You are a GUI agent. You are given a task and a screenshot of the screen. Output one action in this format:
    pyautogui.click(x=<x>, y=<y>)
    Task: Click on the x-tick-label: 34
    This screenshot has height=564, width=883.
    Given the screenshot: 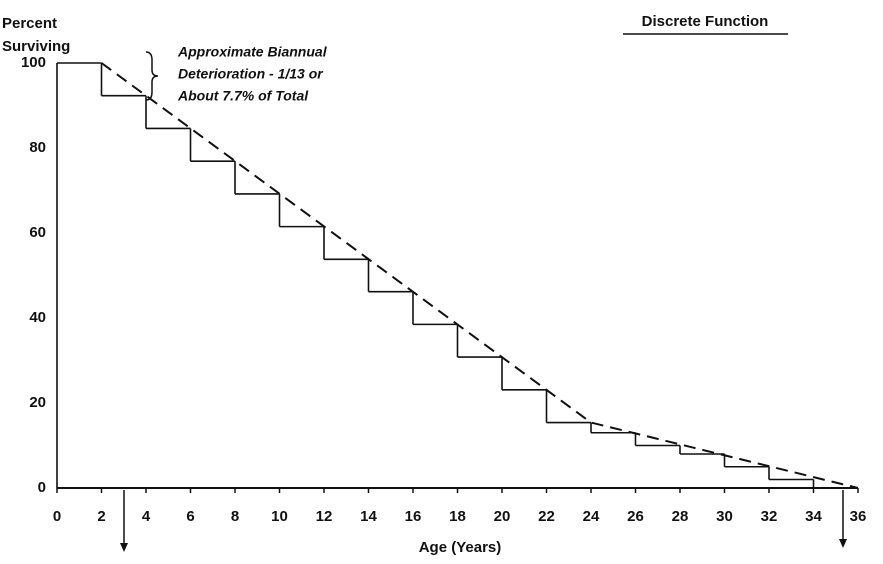 What is the action you would take?
    pyautogui.click(x=813, y=516)
    